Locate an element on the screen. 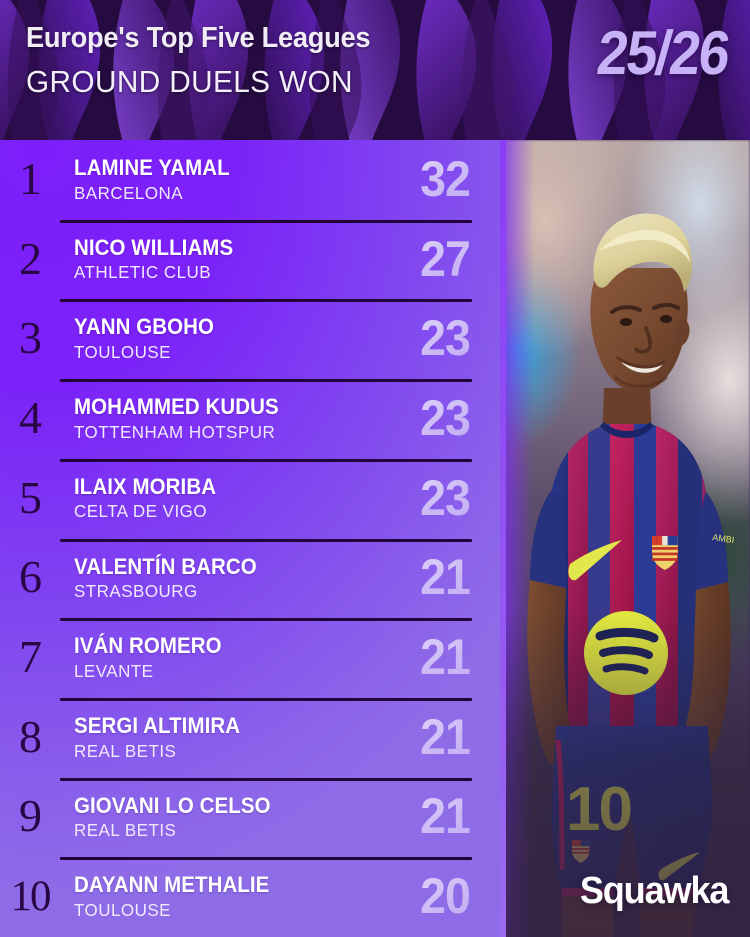  stat-value: 27 is located at coordinates (445, 260).